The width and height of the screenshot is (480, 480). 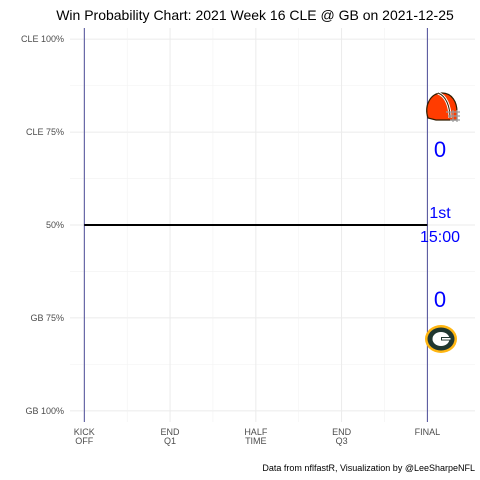 What do you see at coordinates (256, 432) in the screenshot?
I see `x-tick-label-line: HALF` at bounding box center [256, 432].